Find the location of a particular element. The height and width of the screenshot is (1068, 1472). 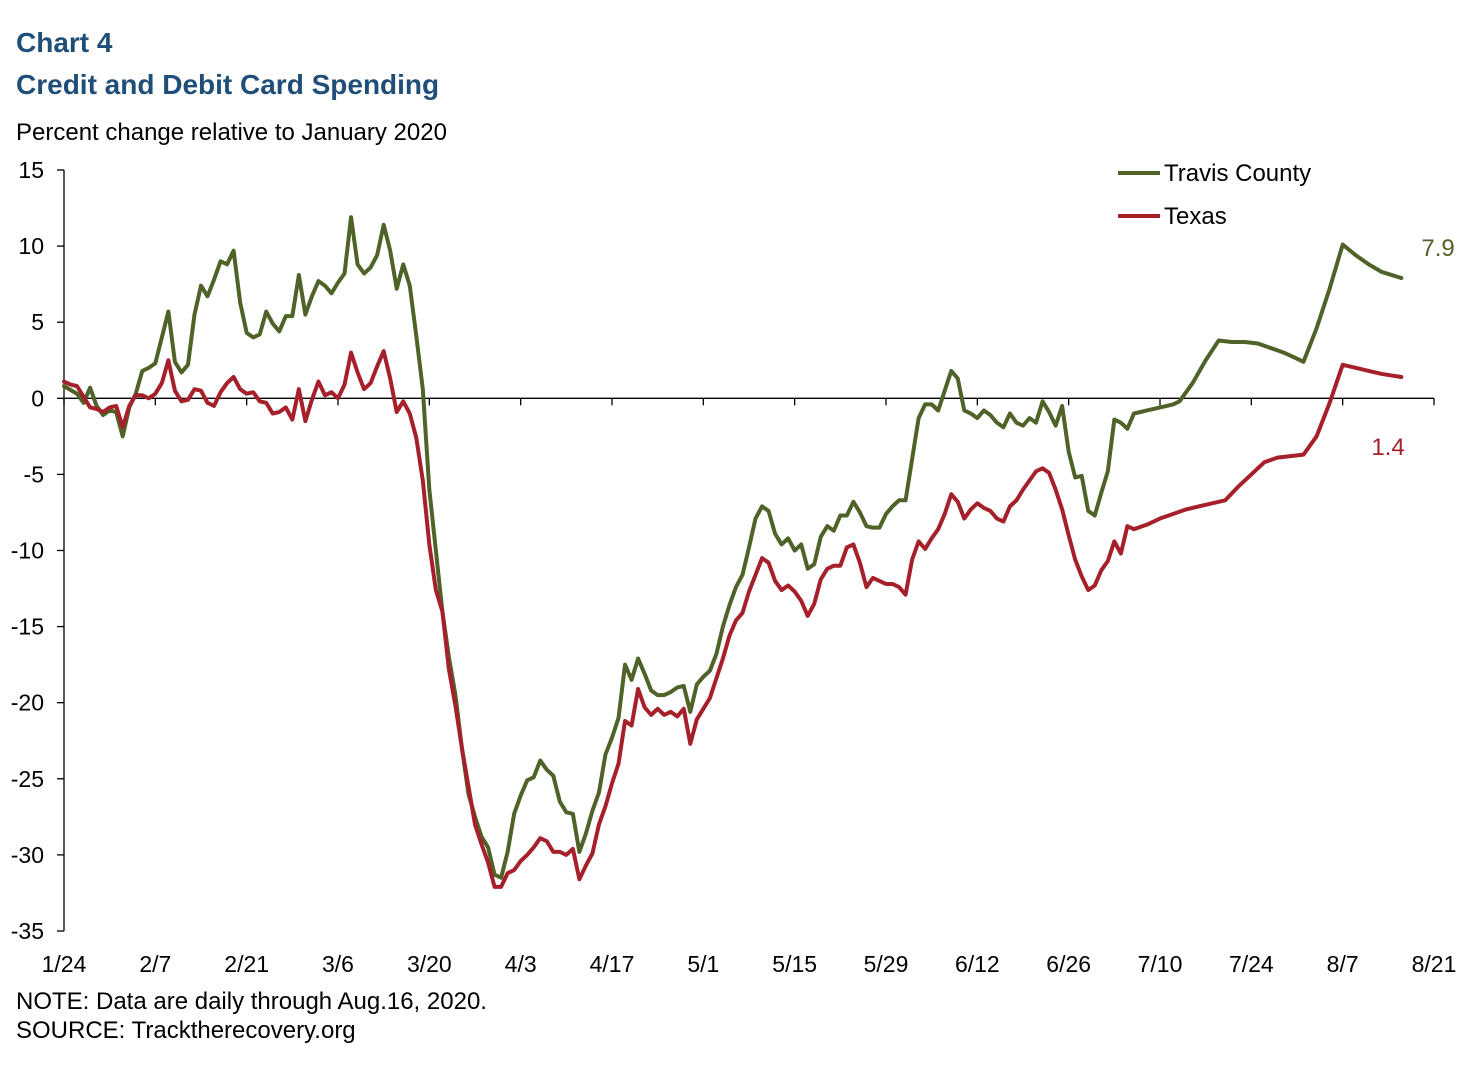

legend-label: Travis County is located at coordinates (1237, 173).